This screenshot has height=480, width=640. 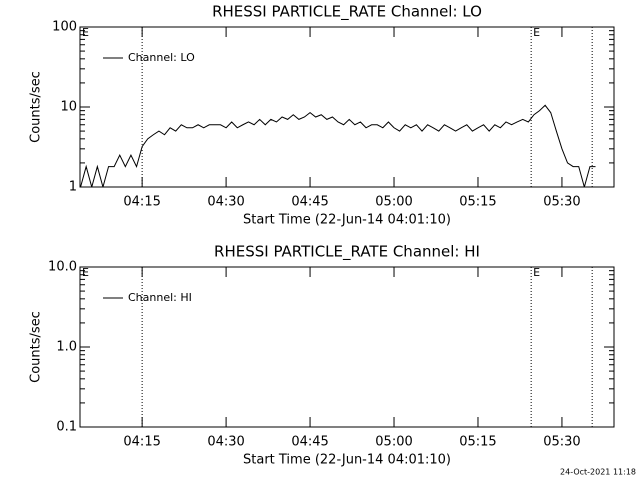 I want to click on legend-label: Channel: HI, so click(x=160, y=297).